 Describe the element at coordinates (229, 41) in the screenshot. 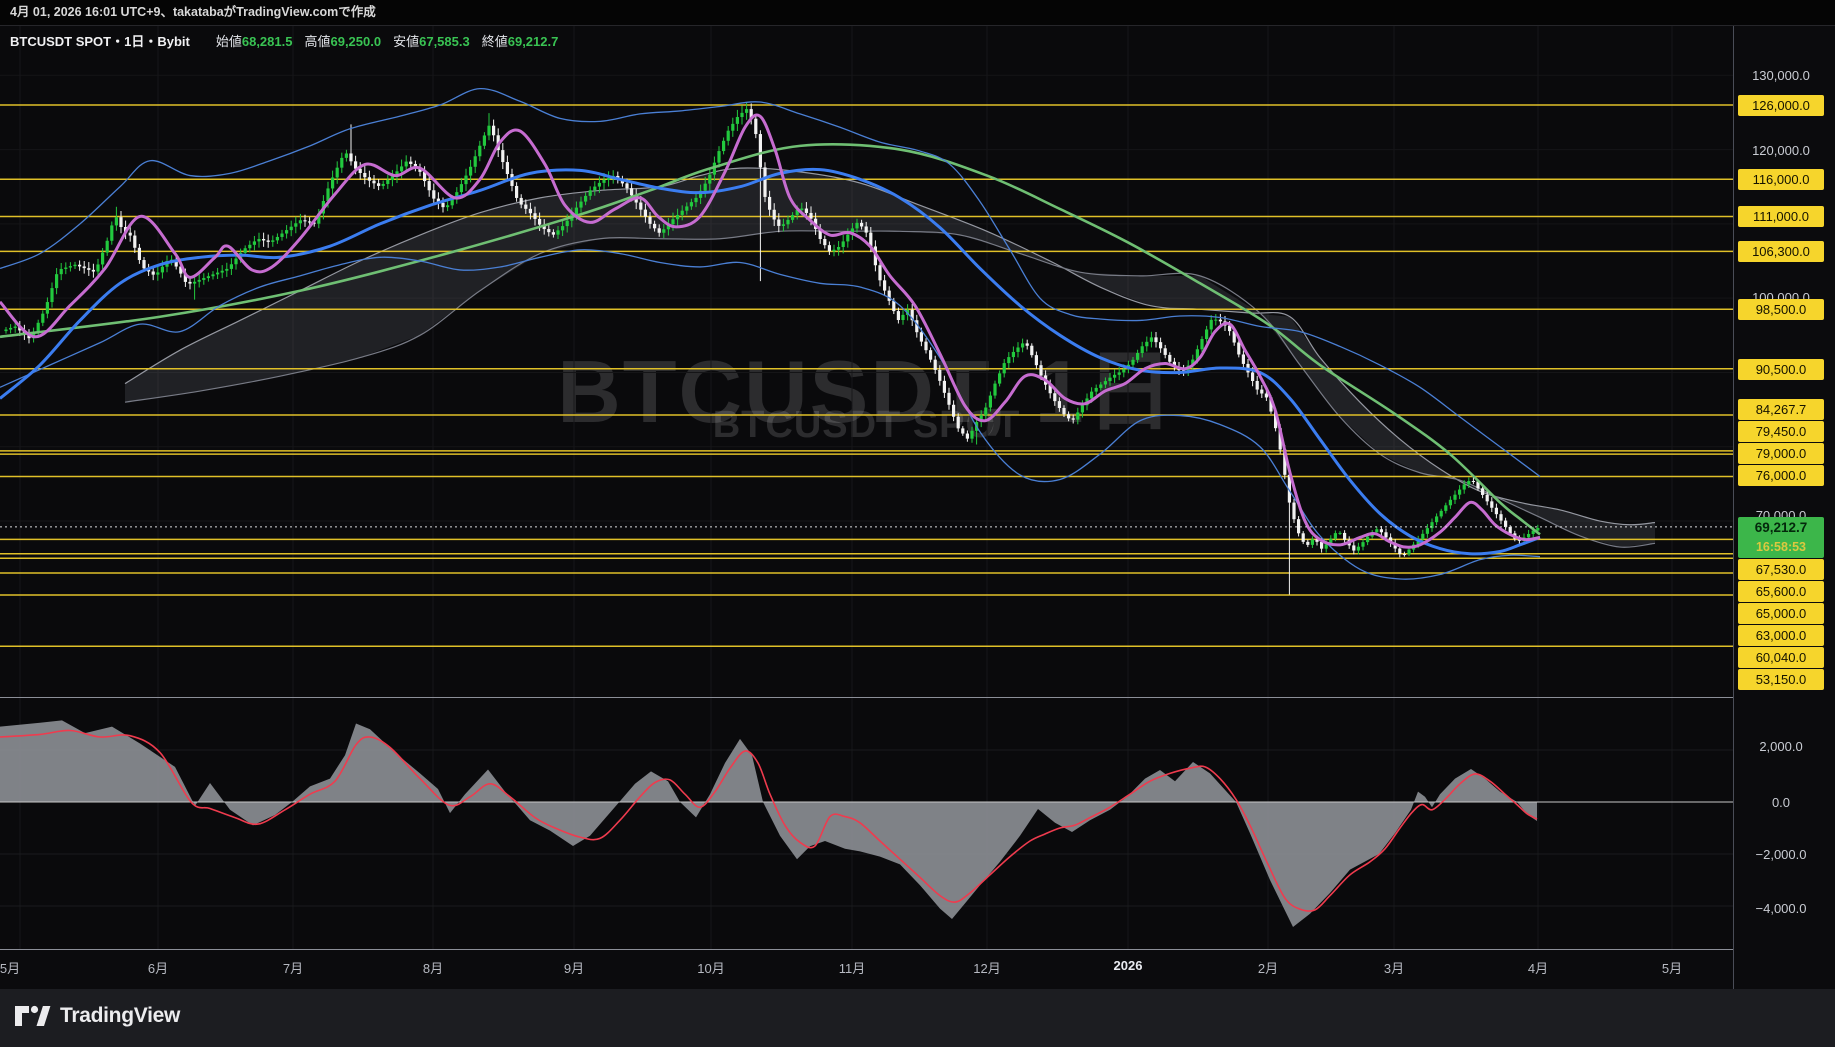

I see `ohlc-label: 始値` at that location.